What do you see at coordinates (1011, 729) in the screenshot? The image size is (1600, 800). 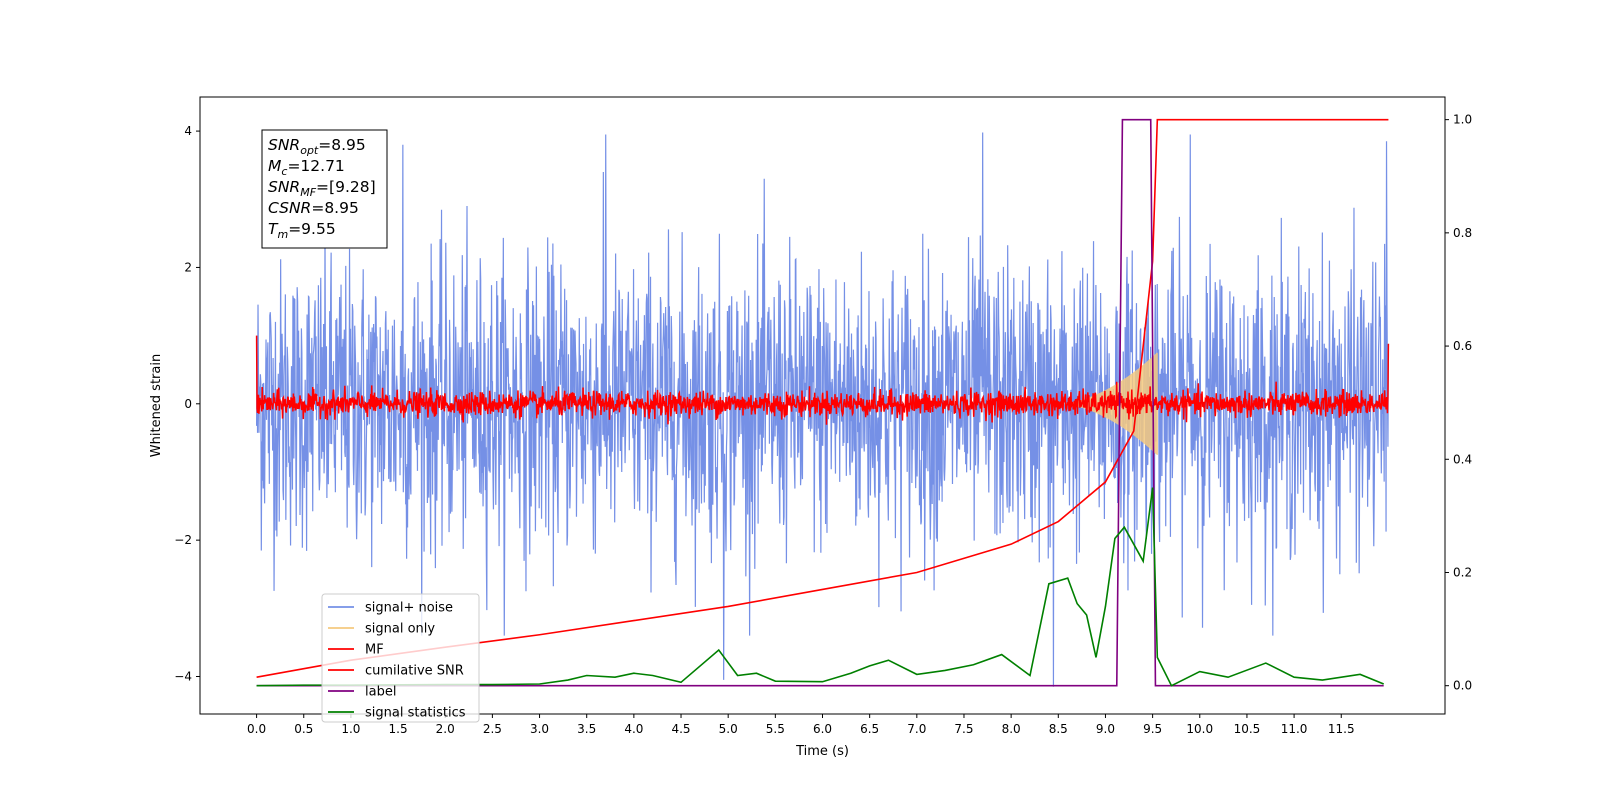 I see `x-tick-label: 8.0` at bounding box center [1011, 729].